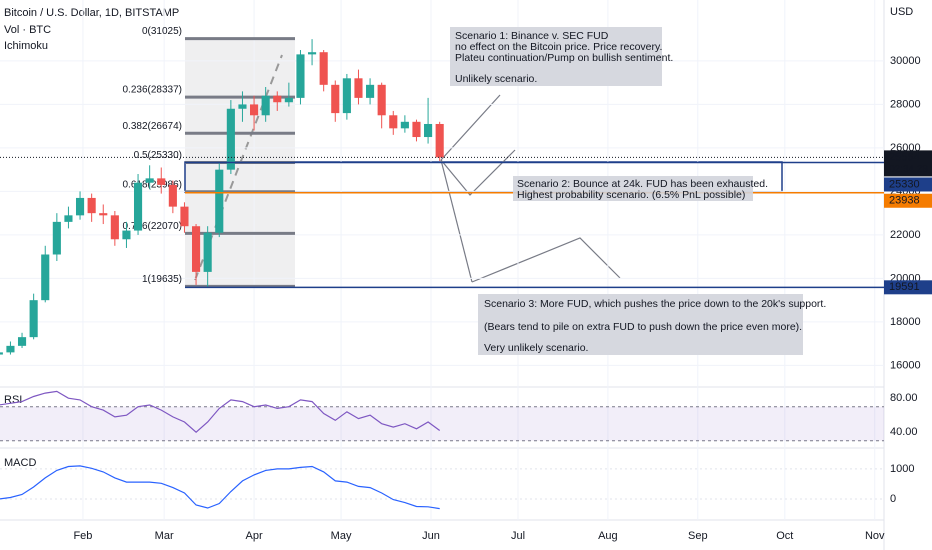 Image resolution: width=932 pixels, height=550 pixels. Describe the element at coordinates (238, 167) in the screenshot. I see `trend-line` at that location.